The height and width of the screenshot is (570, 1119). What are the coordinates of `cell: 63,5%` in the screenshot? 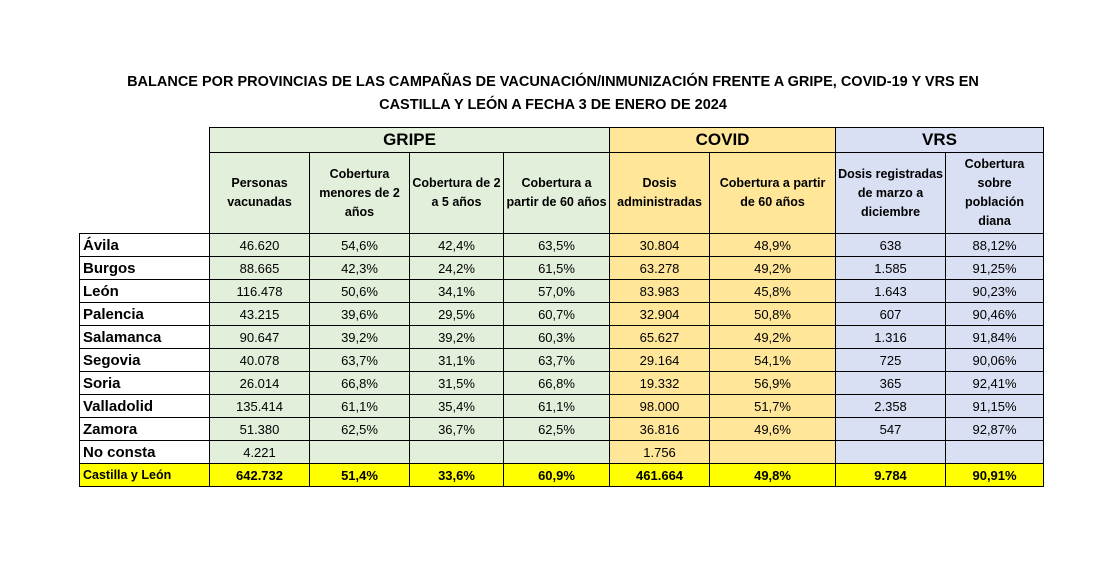 It's located at (556, 245).